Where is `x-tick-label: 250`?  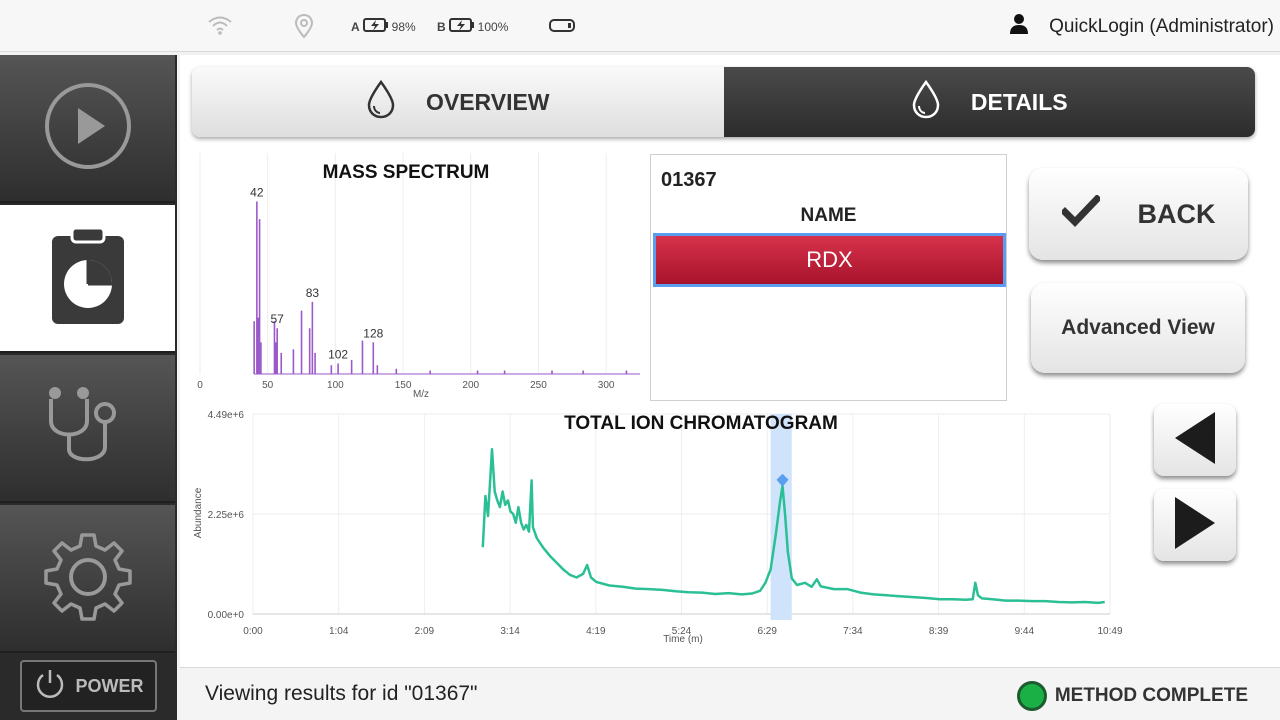 x-tick-label: 250 is located at coordinates (538, 385).